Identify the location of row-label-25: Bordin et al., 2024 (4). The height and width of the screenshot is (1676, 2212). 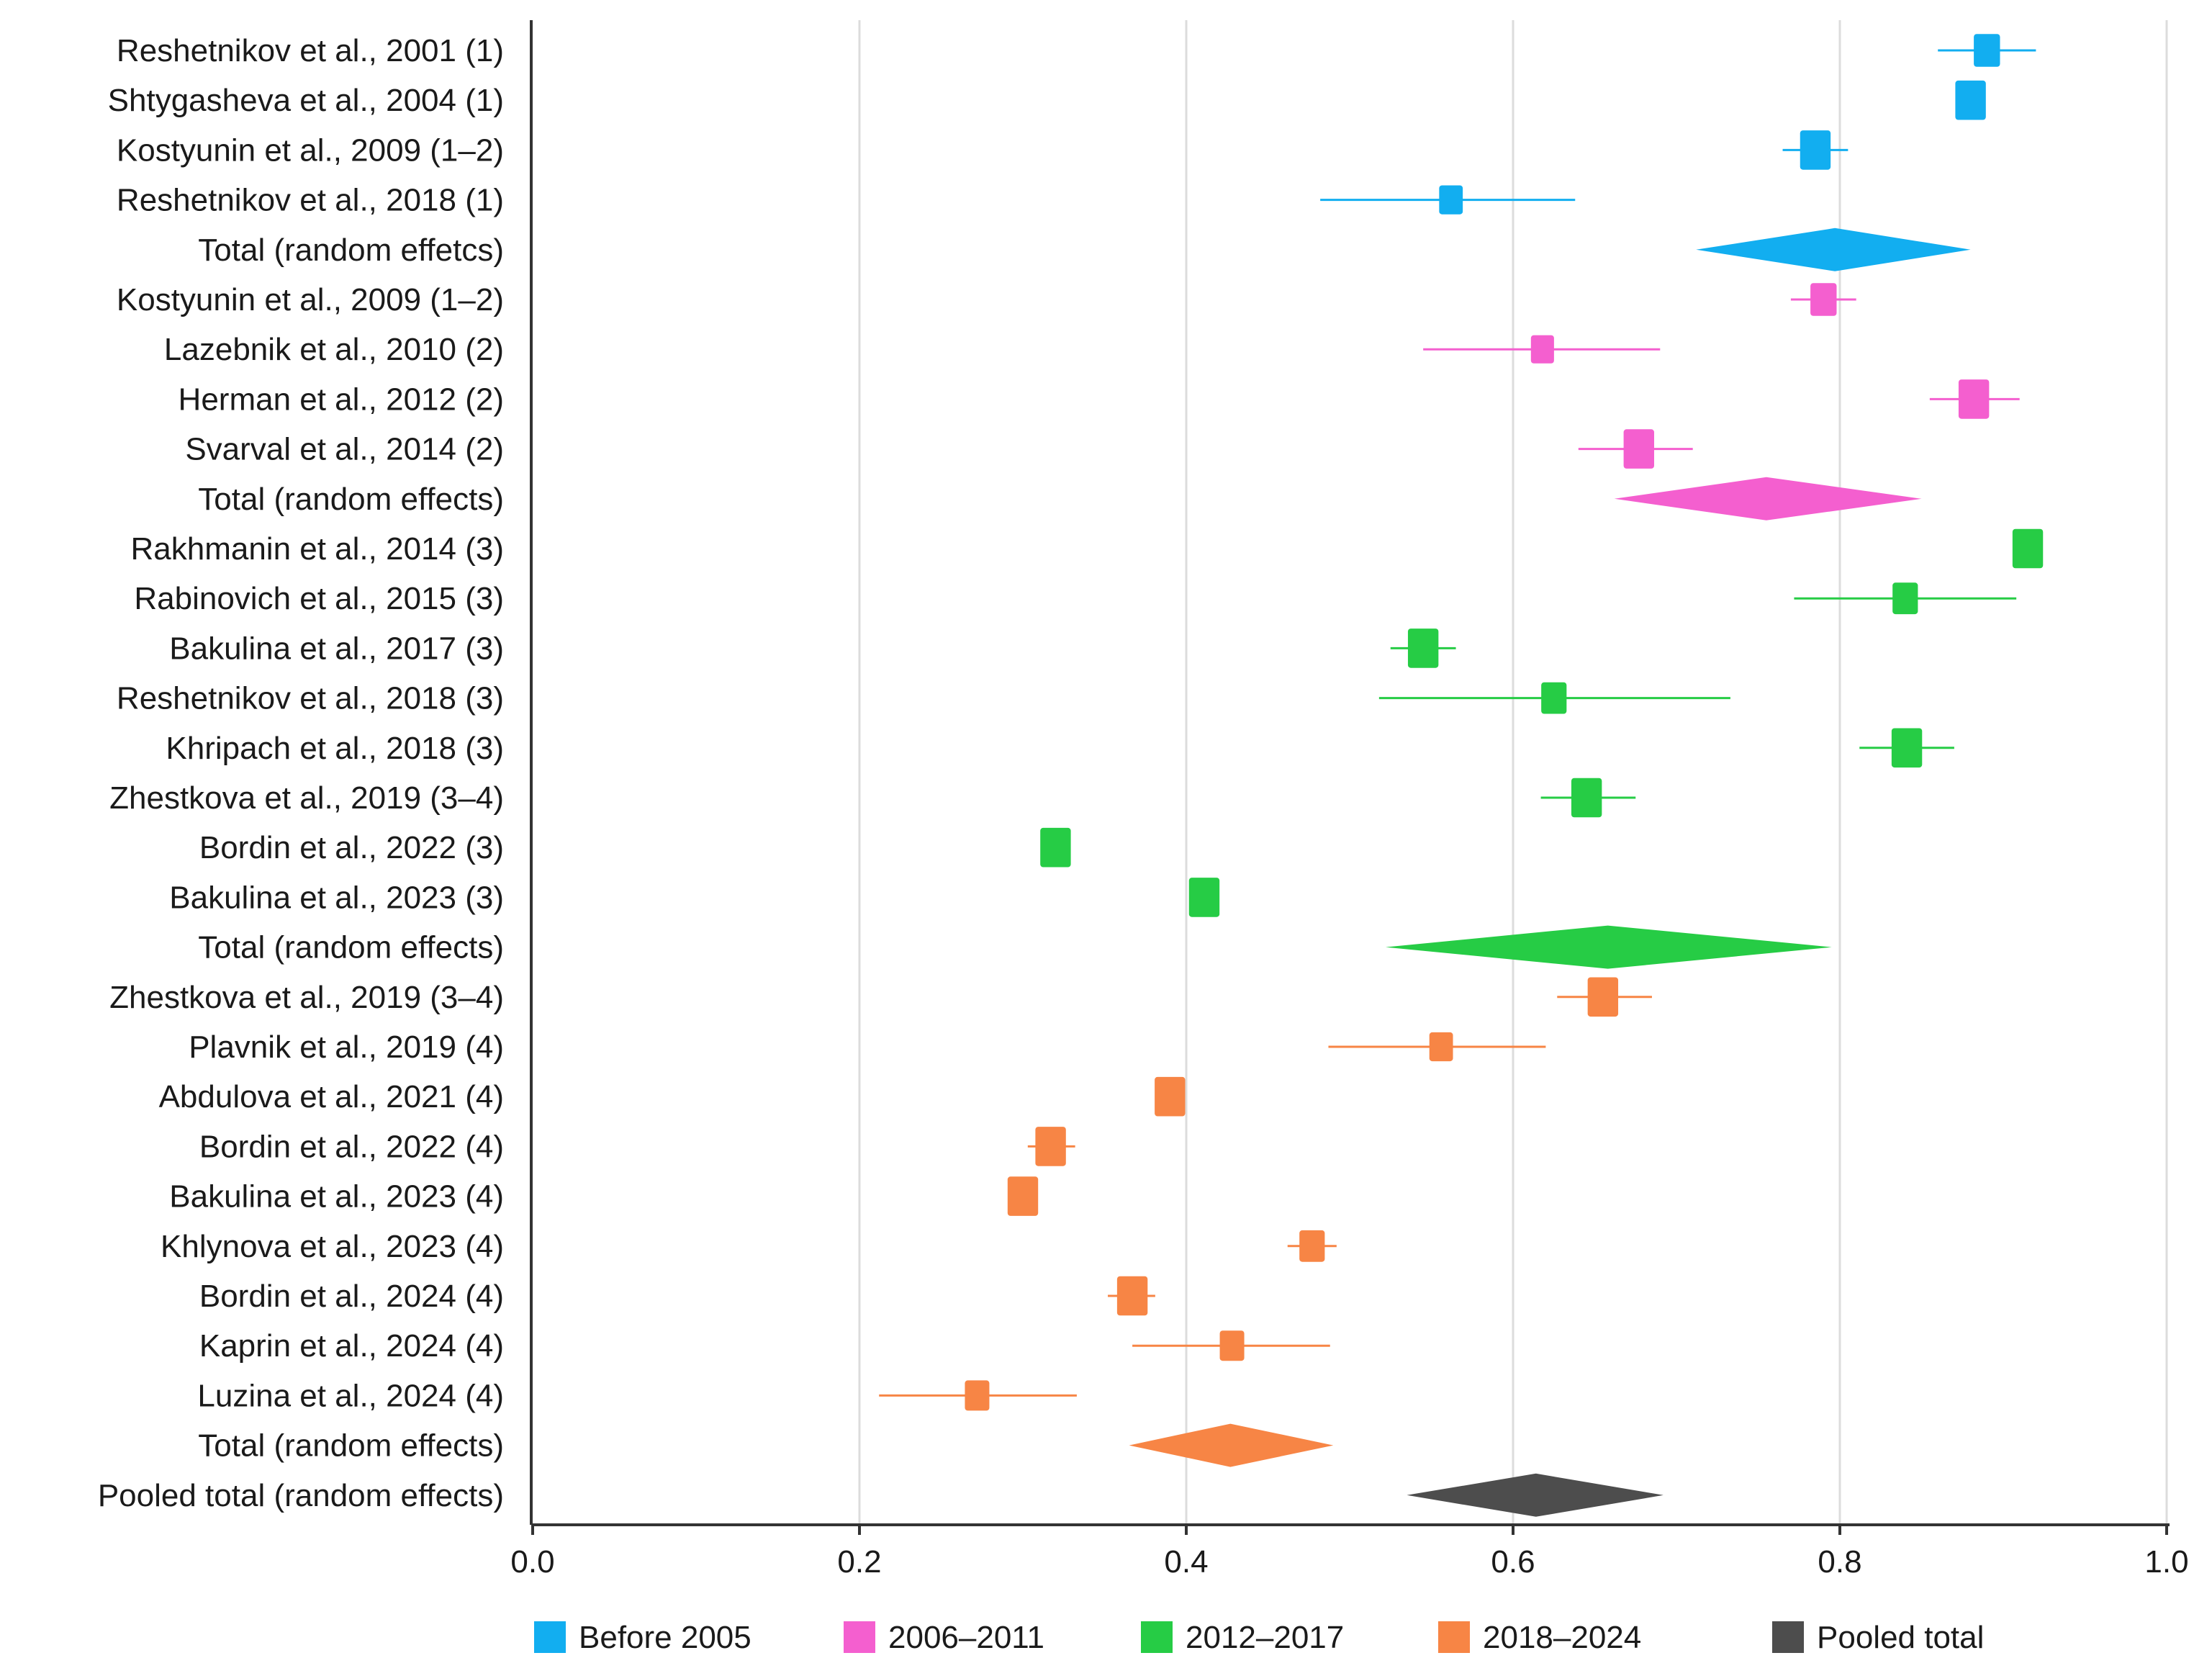
(351, 1296).